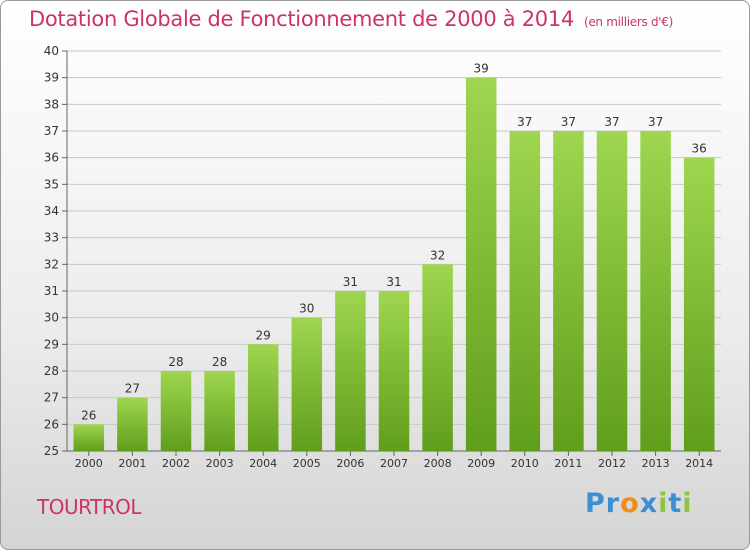  Describe the element at coordinates (595, 503) in the screenshot. I see `logo-letter: P` at that location.